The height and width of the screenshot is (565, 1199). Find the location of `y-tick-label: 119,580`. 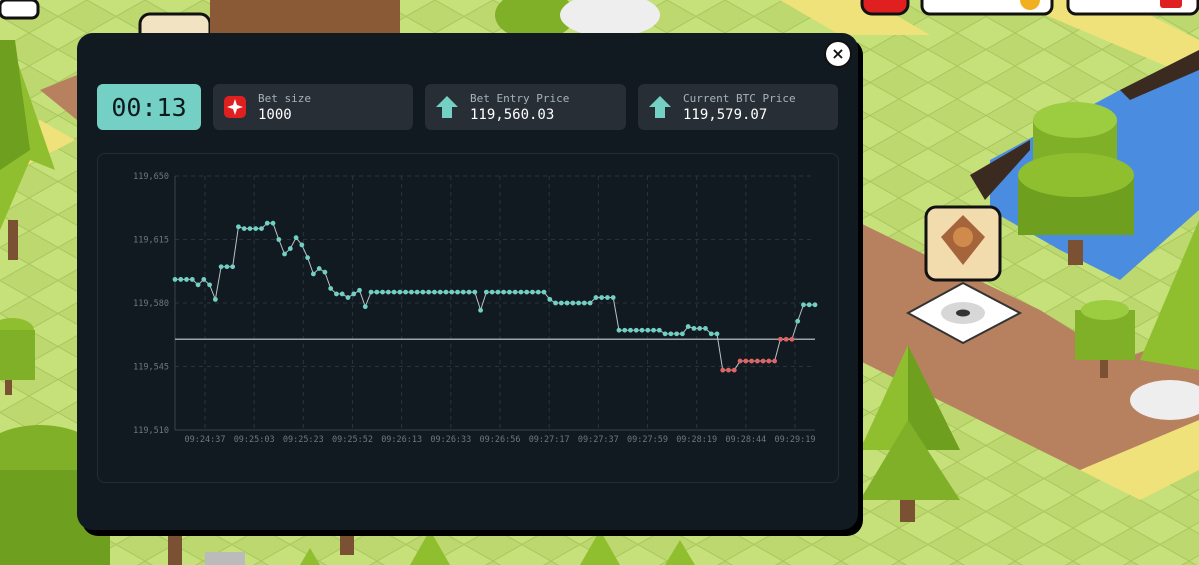

y-tick-label: 119,580 is located at coordinates (151, 304).